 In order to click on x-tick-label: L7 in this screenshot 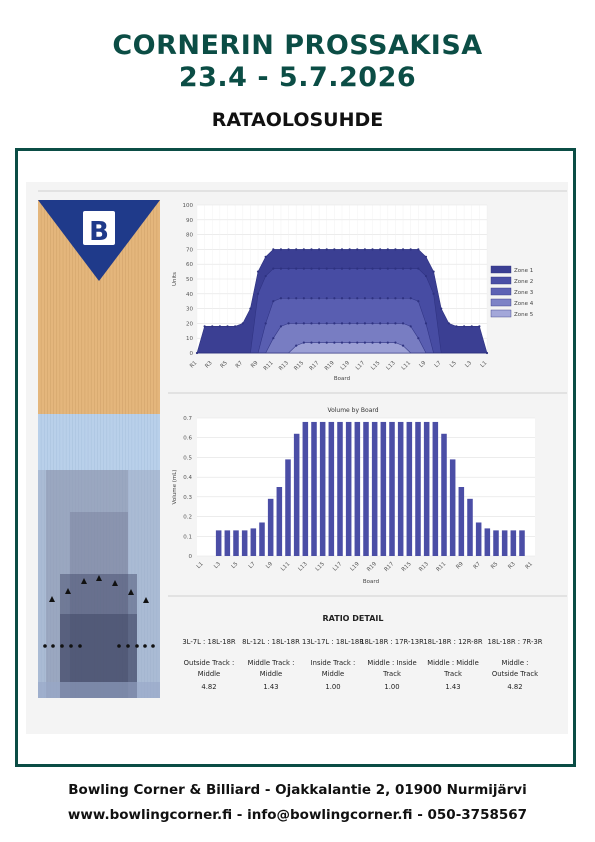, I will do `click(252, 565)`.